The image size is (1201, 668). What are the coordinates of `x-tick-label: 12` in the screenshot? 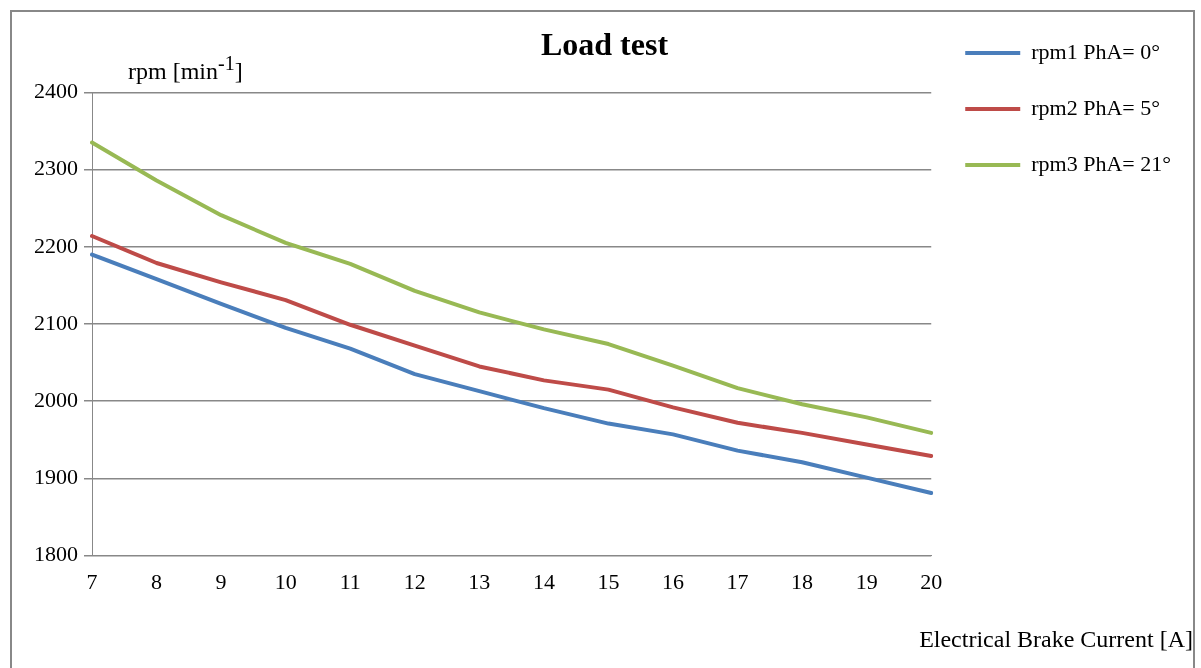 It's located at (414, 581).